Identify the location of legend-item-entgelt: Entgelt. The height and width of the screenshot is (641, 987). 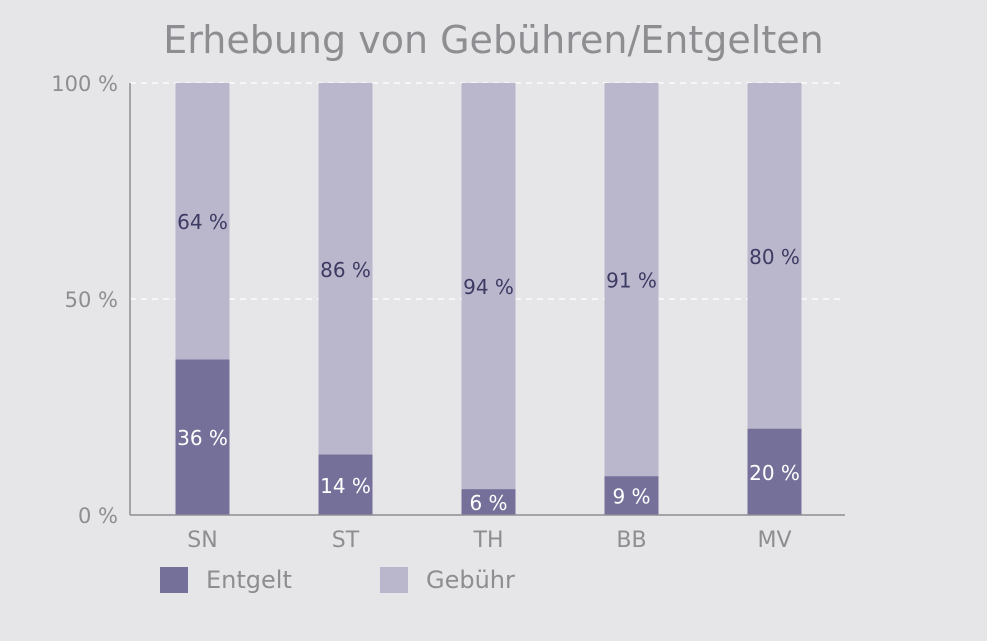
(226, 580).